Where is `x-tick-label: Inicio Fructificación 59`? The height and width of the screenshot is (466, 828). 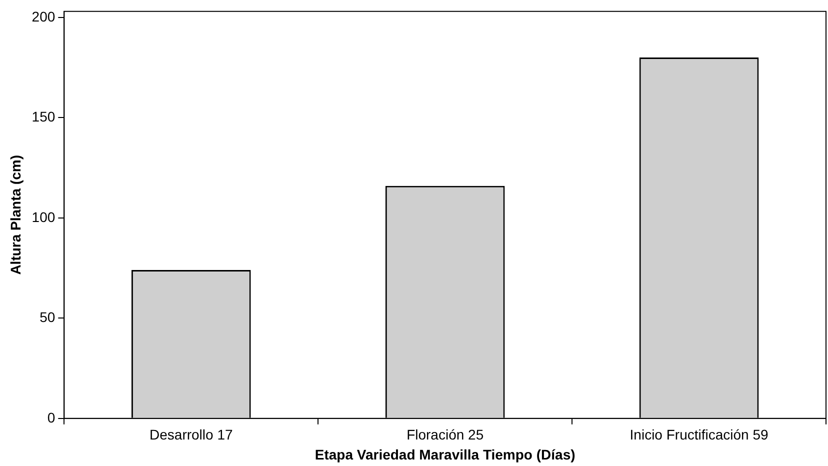 x-tick-label: Inicio Fructificación 59 is located at coordinates (699, 434).